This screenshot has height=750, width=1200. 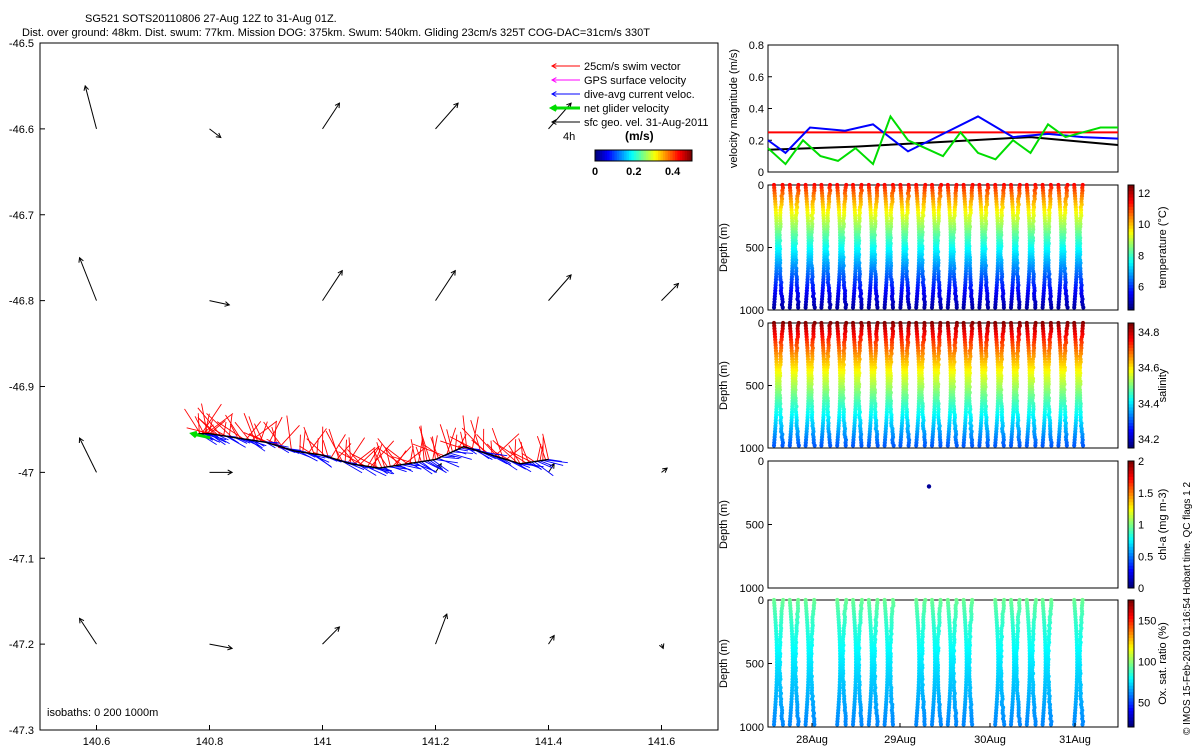 I want to click on legend-arrow-head, so click(x=553, y=66).